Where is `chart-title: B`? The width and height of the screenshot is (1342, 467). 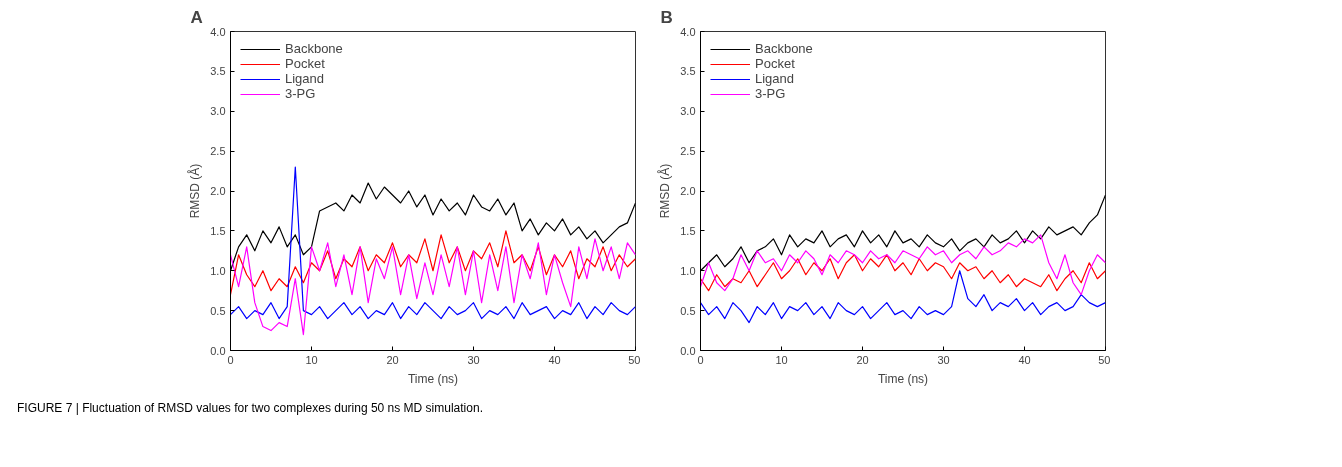
chart-title: B is located at coordinates (666, 17).